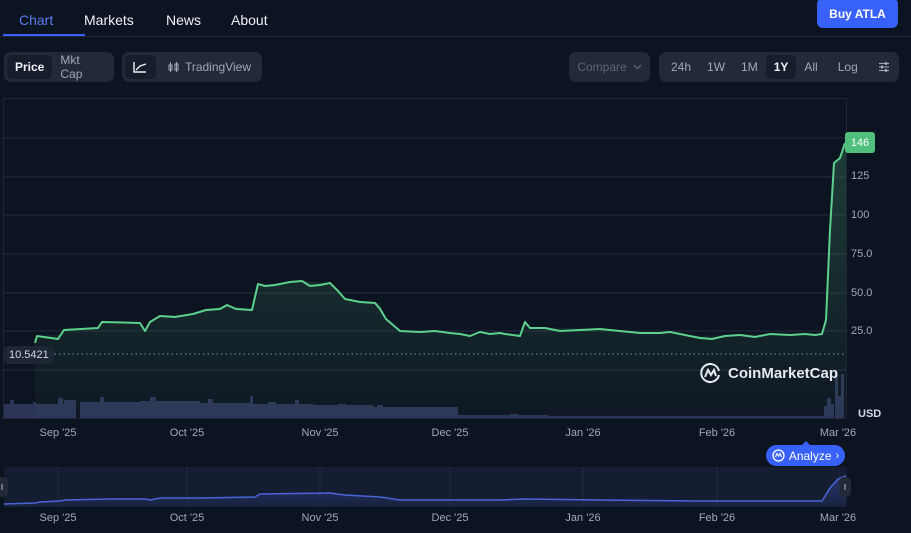  I want to click on analyze-label: Analyze, so click(810, 455).